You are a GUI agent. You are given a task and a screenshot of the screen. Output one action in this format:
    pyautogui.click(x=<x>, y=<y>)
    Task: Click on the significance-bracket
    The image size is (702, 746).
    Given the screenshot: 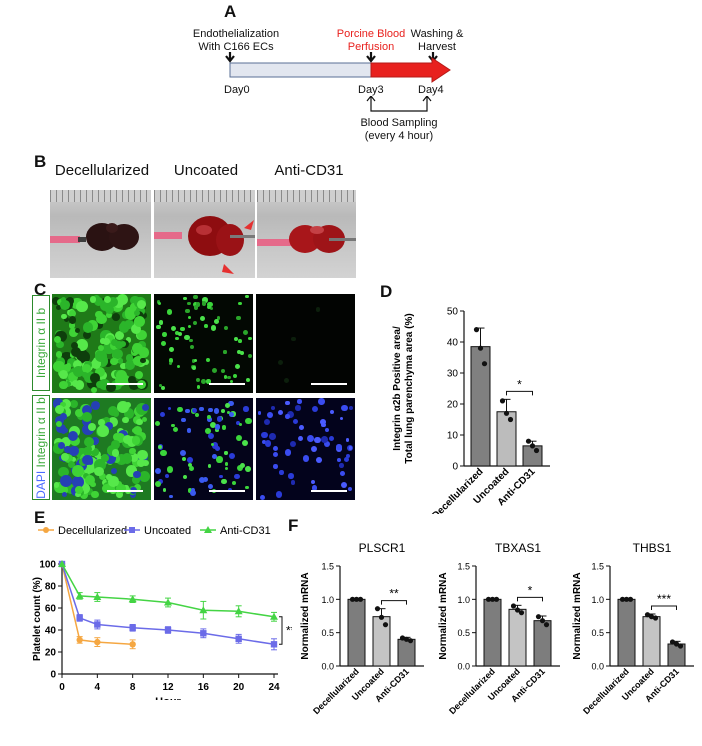 What is the action you would take?
    pyautogui.click(x=394, y=602)
    